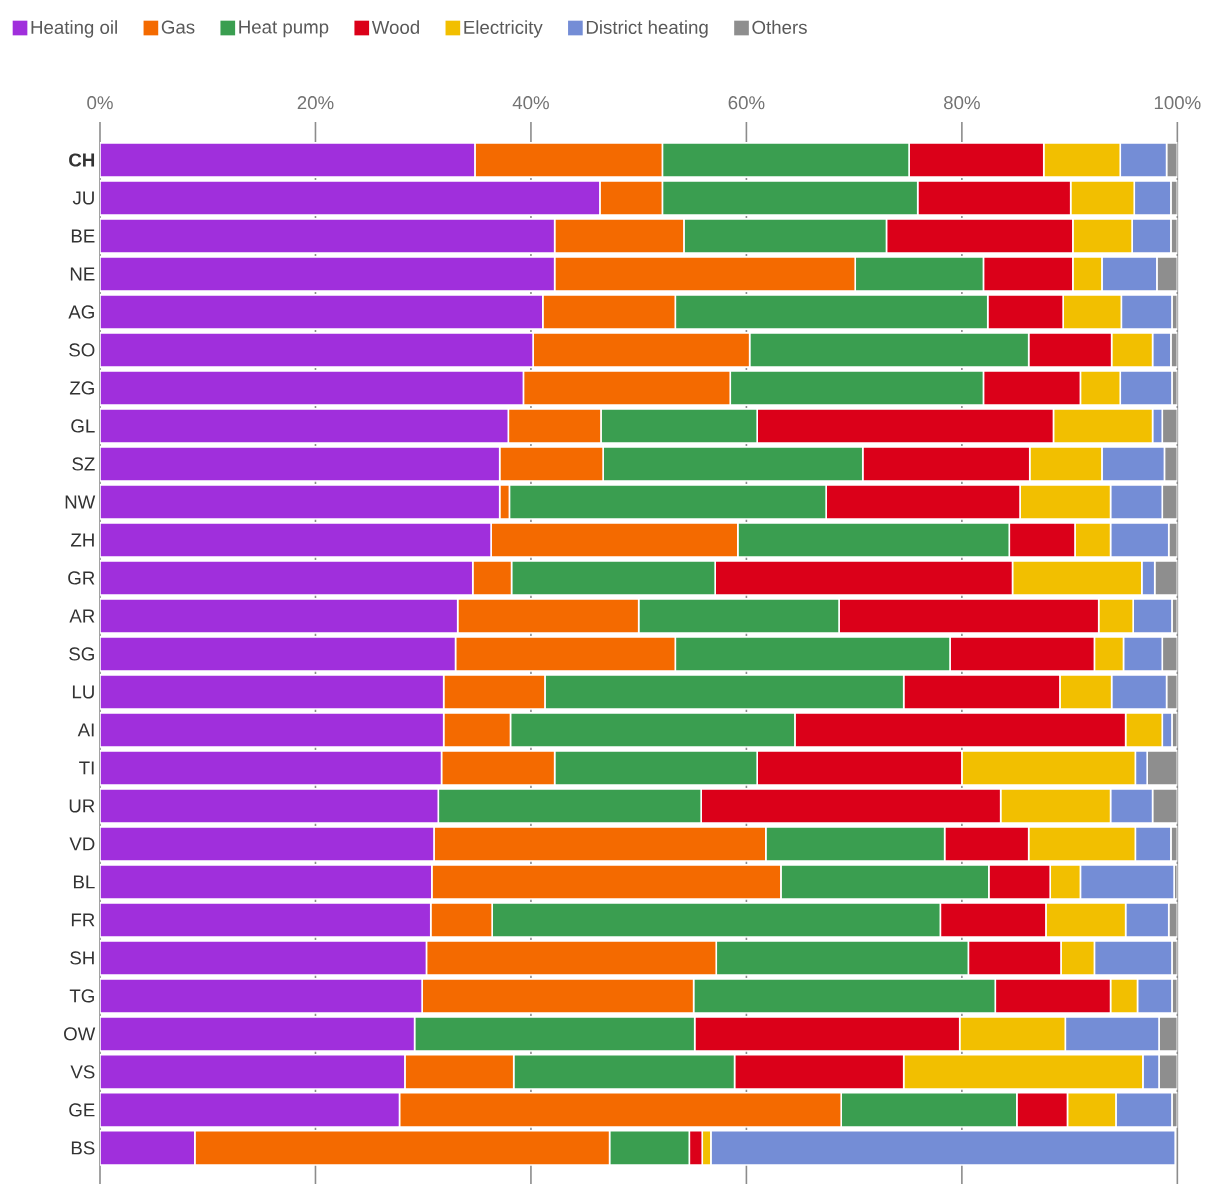 This screenshot has height=1196, width=1220. What do you see at coordinates (82, 350) in the screenshot?
I see `y-tick-label: SO` at bounding box center [82, 350].